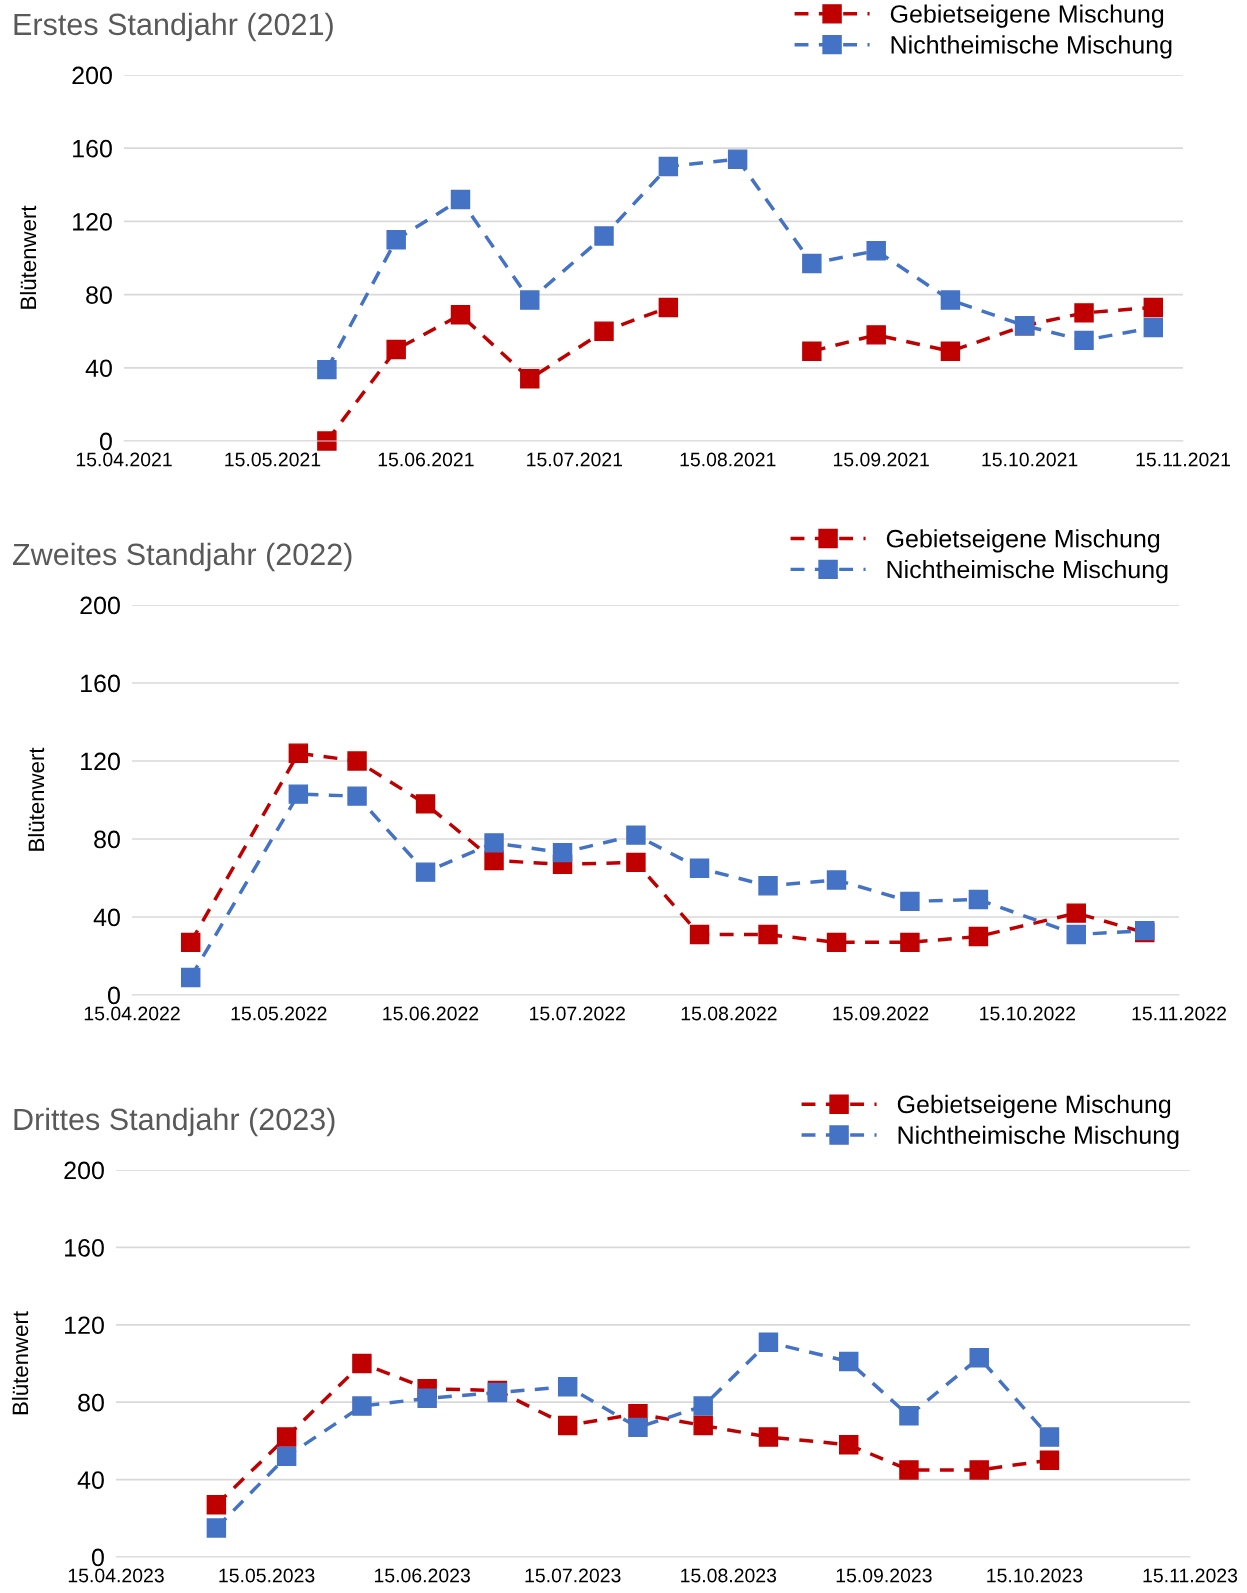 The width and height of the screenshot is (1247, 1593). What do you see at coordinates (279, 1013) in the screenshot?
I see `x-tick-label: 15.05.2022` at bounding box center [279, 1013].